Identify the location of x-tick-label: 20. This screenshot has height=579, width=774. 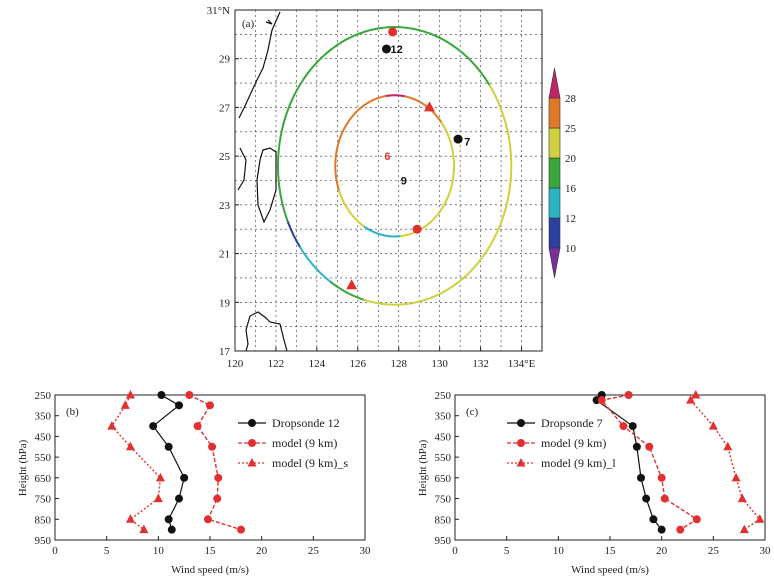
(662, 551).